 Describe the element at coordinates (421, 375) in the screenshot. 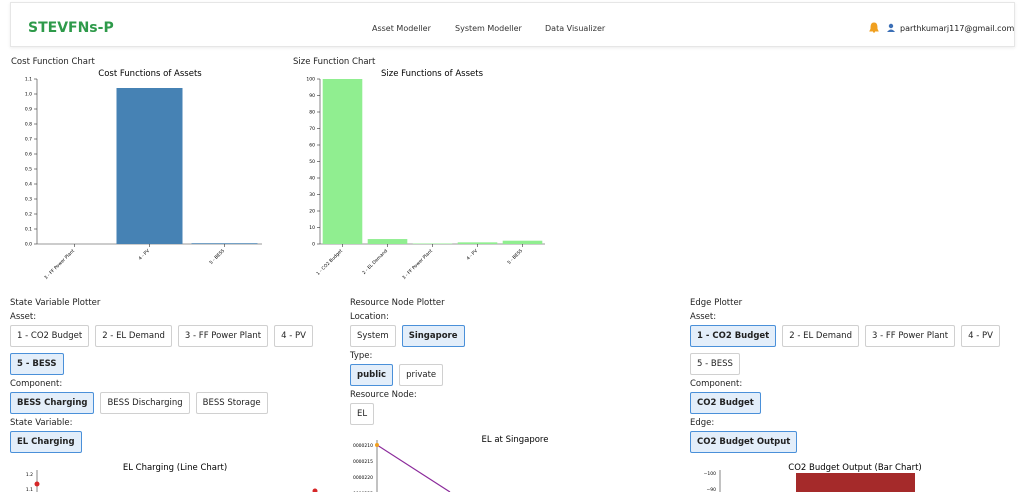

I see `option-button: private` at that location.